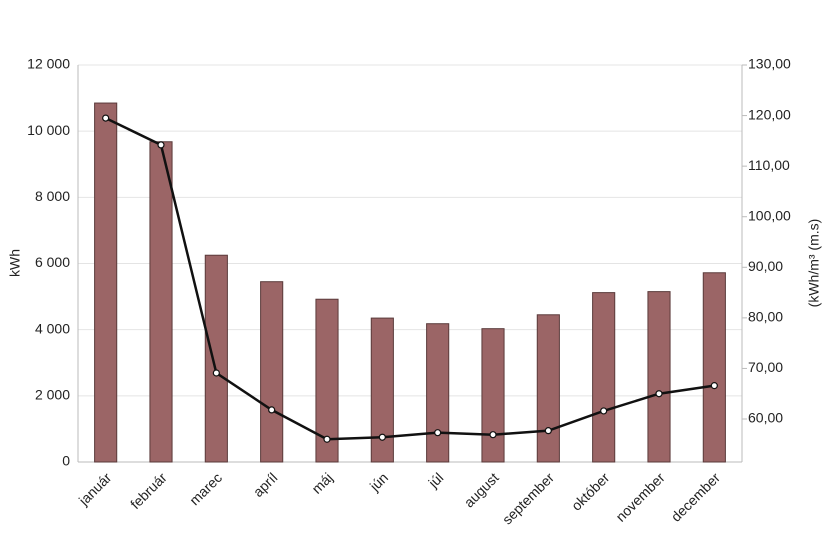 Image resolution: width=840 pixels, height=560 pixels. I want to click on x-tick-label: február, so click(148, 490).